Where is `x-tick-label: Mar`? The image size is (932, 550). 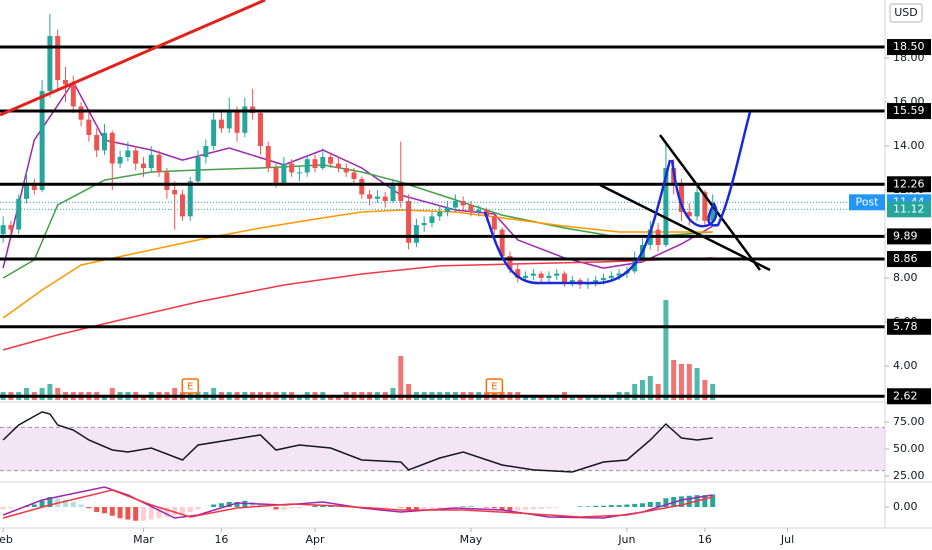
x-tick-label: Mar is located at coordinates (143, 539).